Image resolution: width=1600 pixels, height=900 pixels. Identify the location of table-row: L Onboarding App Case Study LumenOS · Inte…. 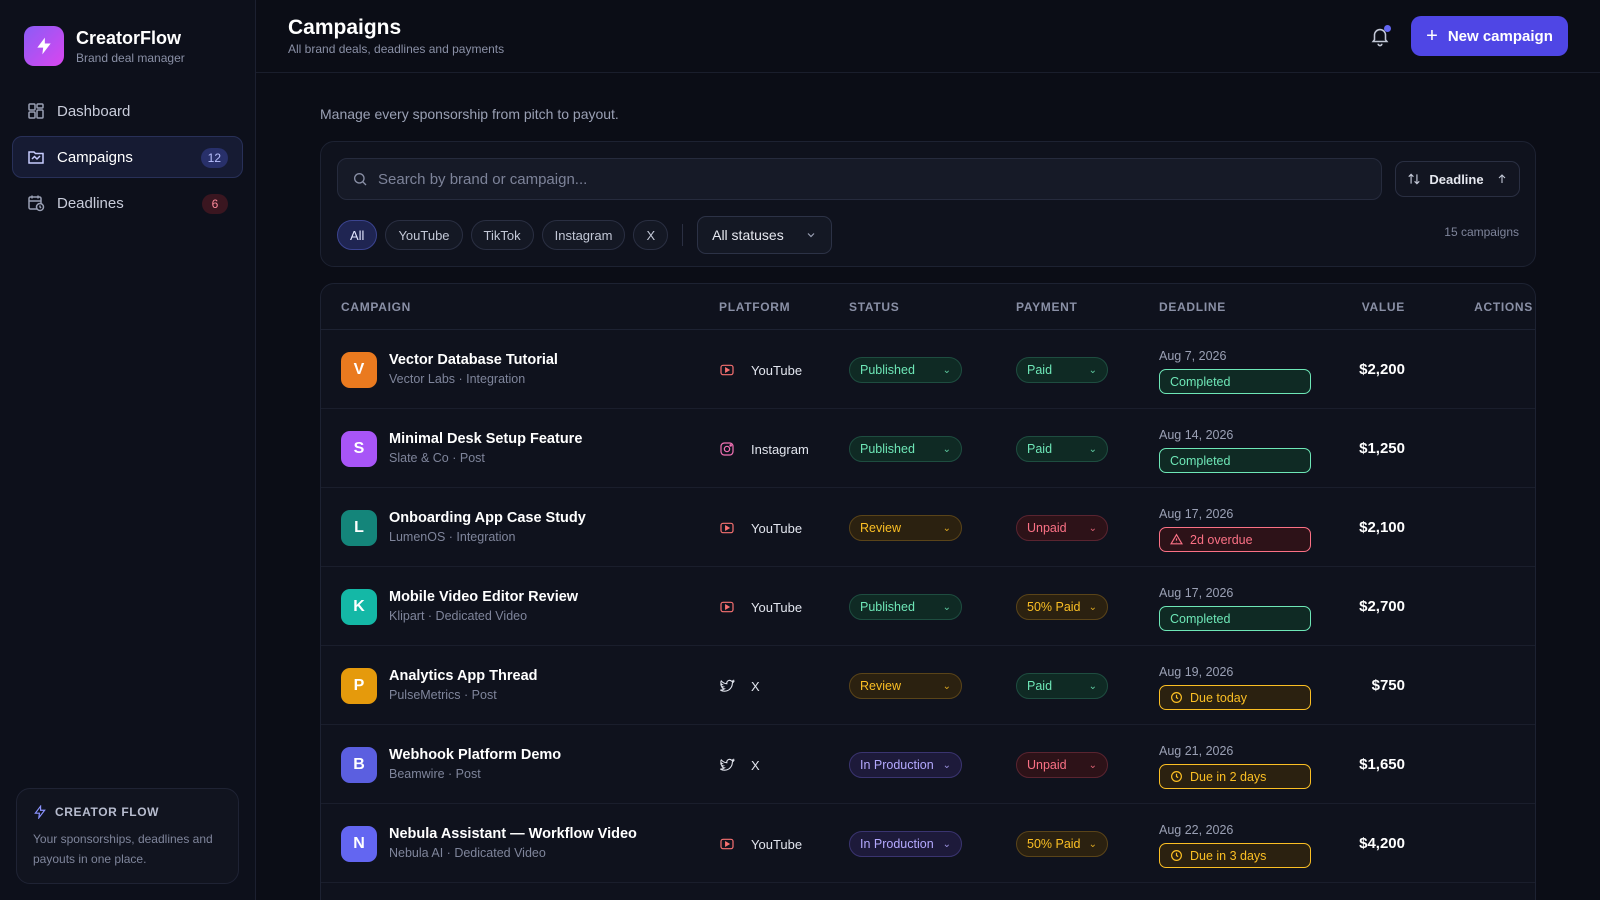
(928, 527).